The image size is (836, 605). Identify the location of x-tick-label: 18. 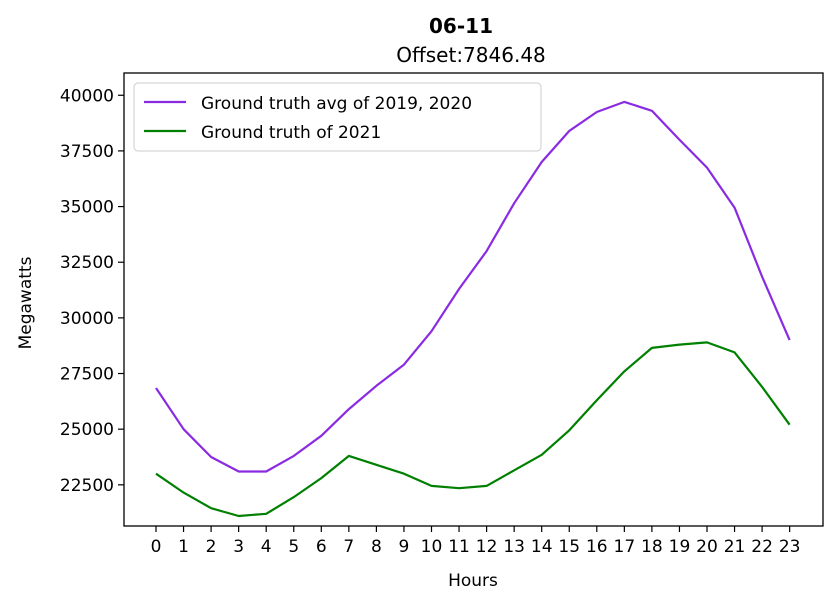
(652, 547).